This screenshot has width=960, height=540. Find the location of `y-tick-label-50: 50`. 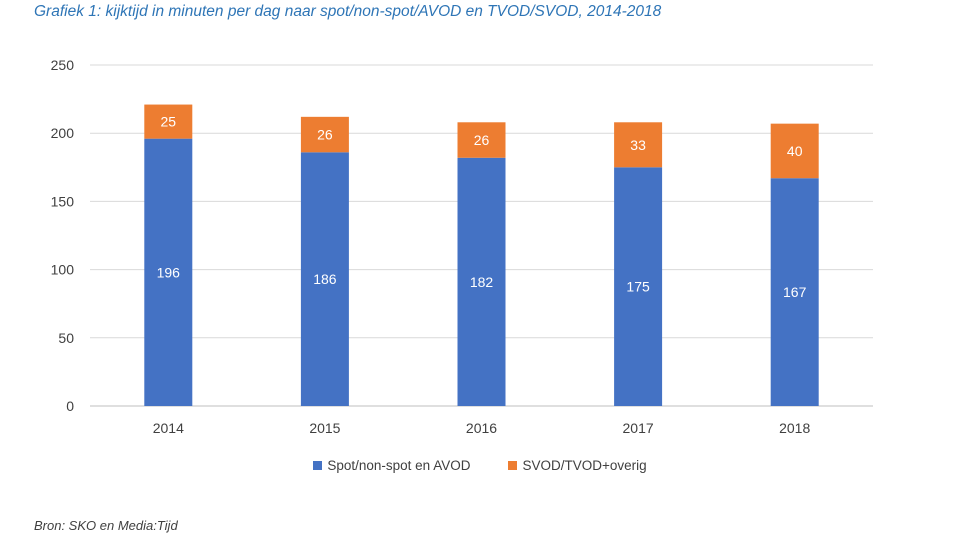

y-tick-label-50: 50 is located at coordinates (66, 338).